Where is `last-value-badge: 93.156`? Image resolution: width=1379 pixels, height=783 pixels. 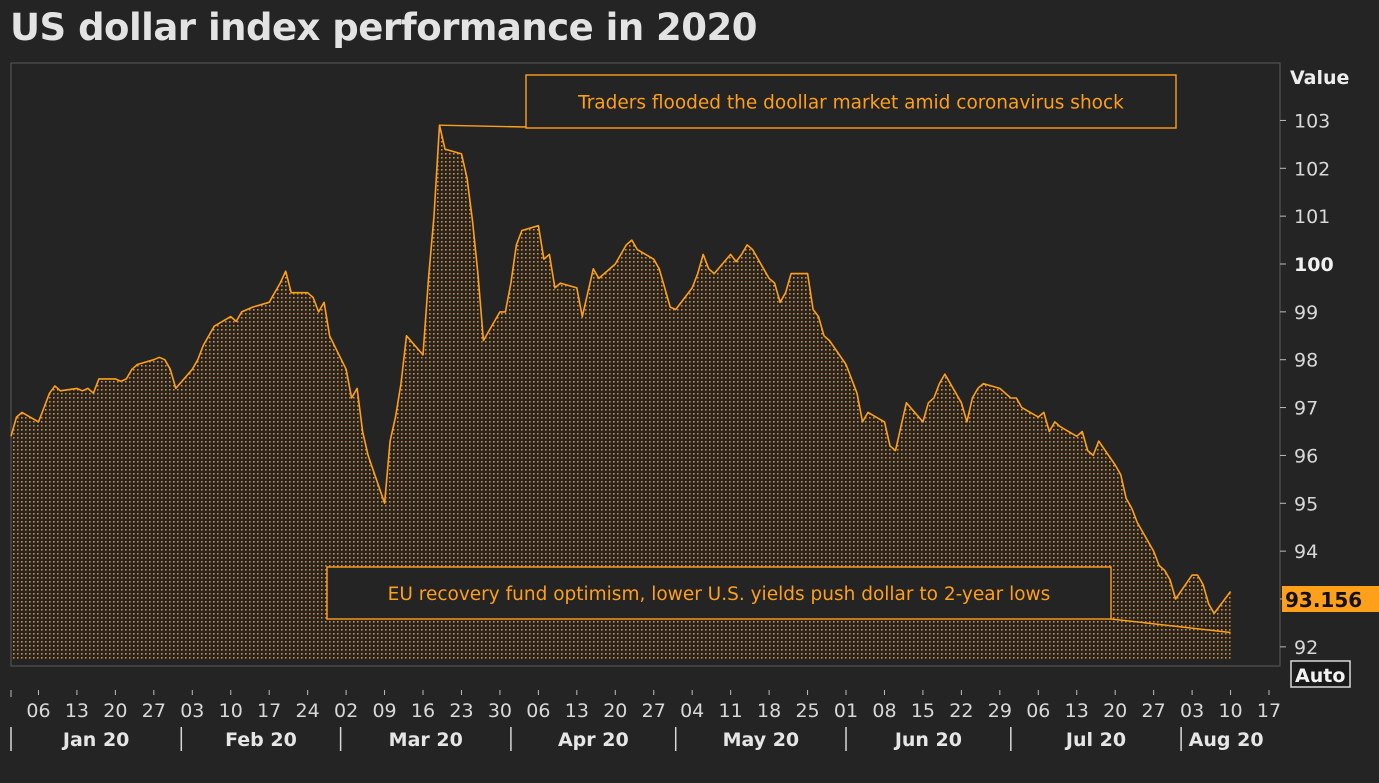
last-value-badge: 93.156 is located at coordinates (1330, 599).